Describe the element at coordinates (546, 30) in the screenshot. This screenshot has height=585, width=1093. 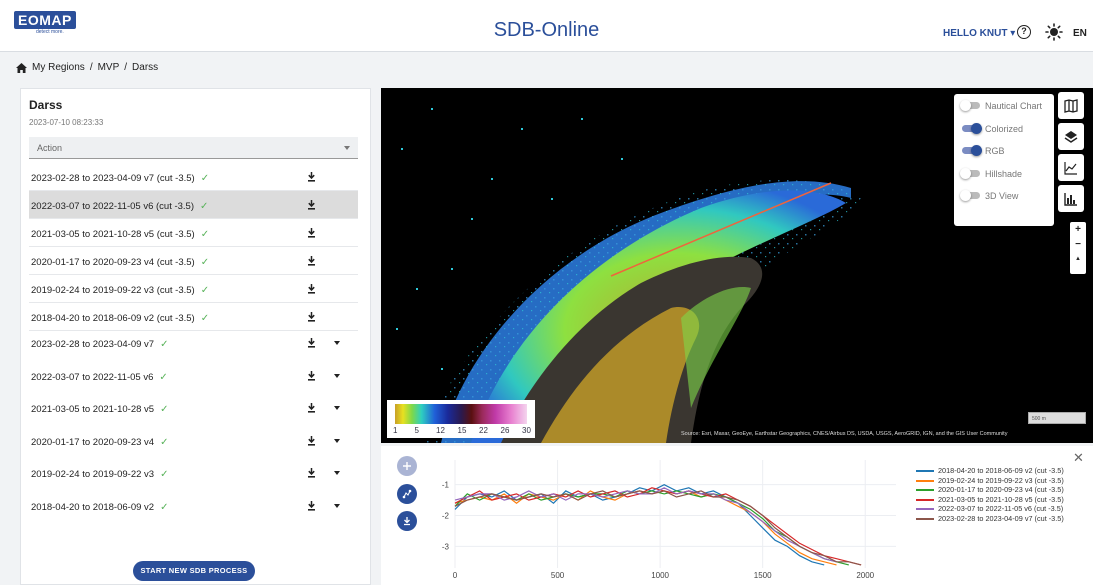
I see `app-title: SDB-Online` at that location.